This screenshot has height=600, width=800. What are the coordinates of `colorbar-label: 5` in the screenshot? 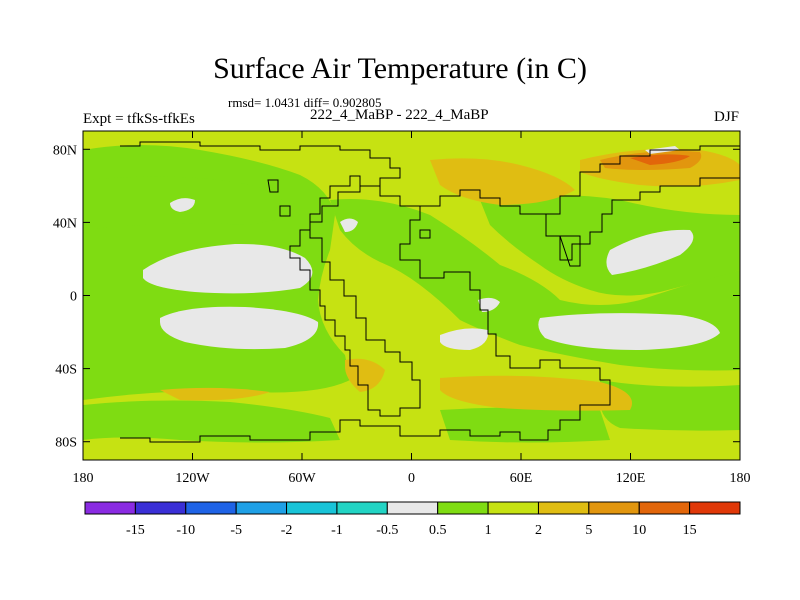 It's located at (588, 530).